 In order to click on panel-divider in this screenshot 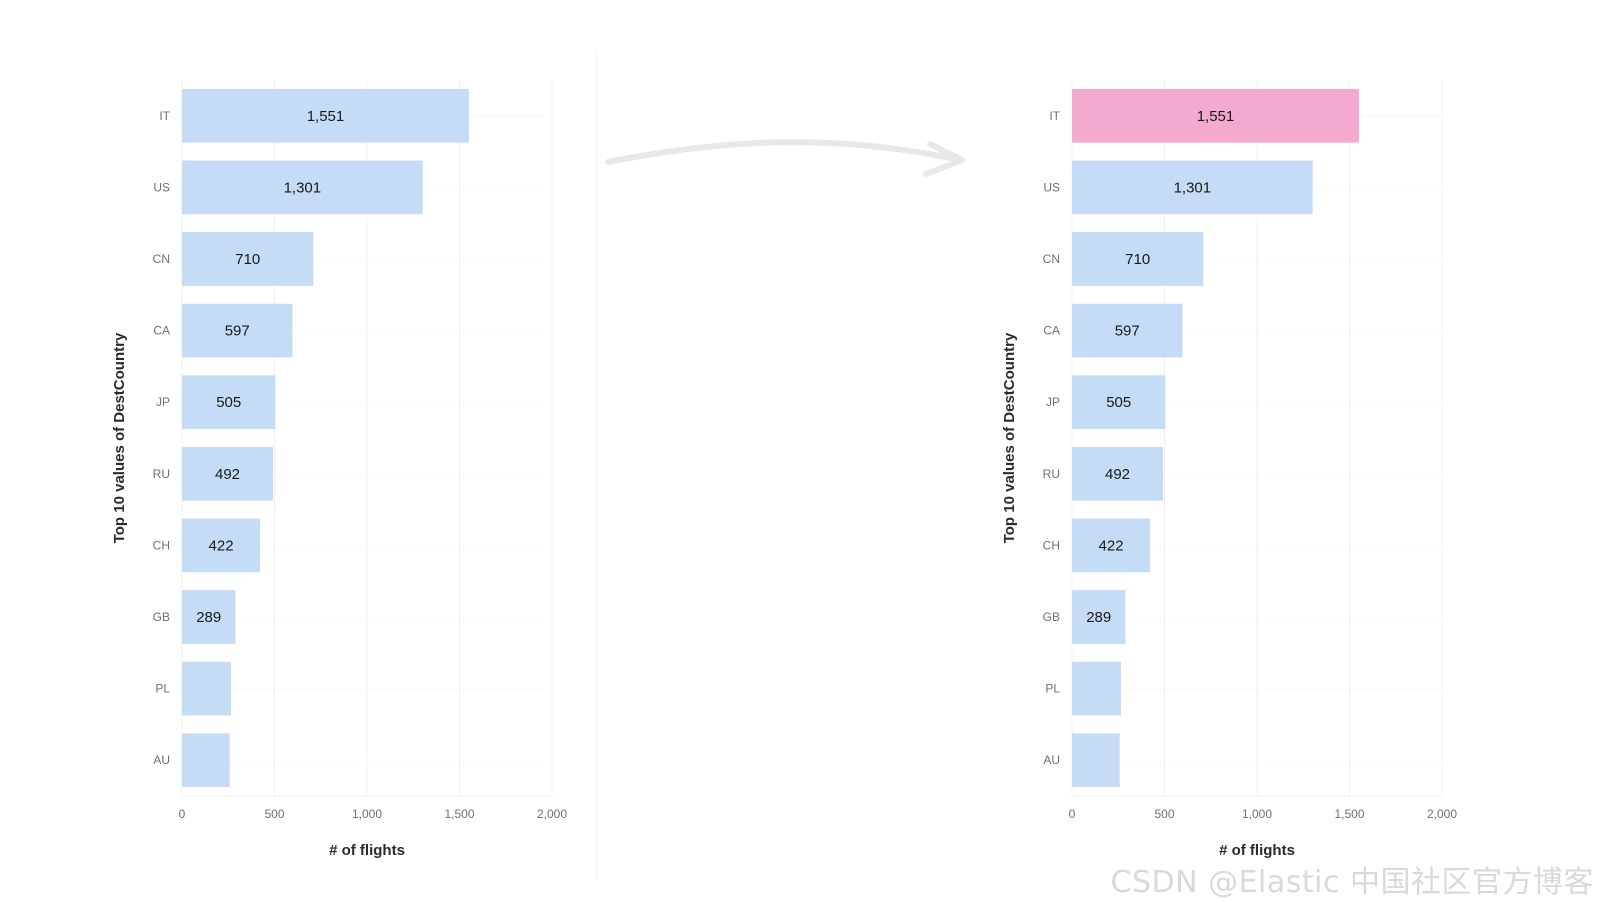, I will do `click(596, 465)`.